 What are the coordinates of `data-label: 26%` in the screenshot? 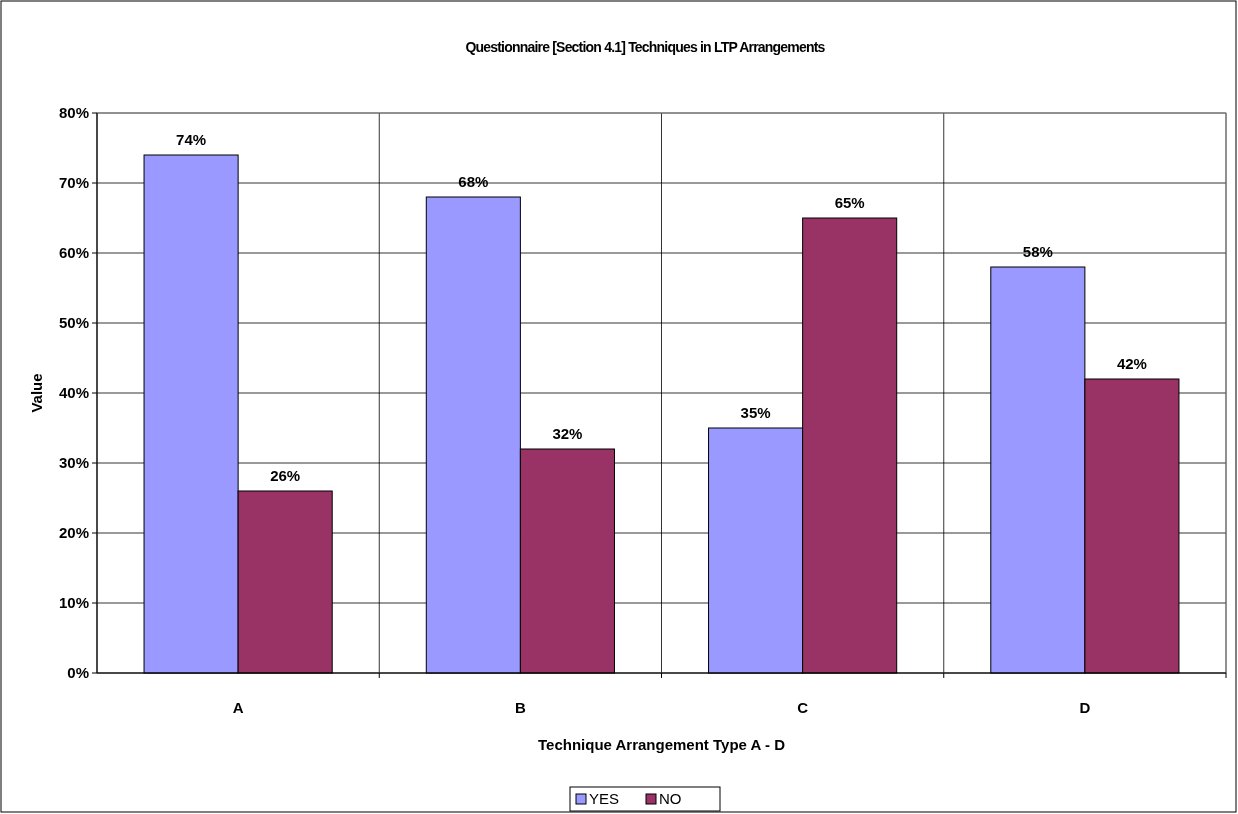 It's located at (285, 475).